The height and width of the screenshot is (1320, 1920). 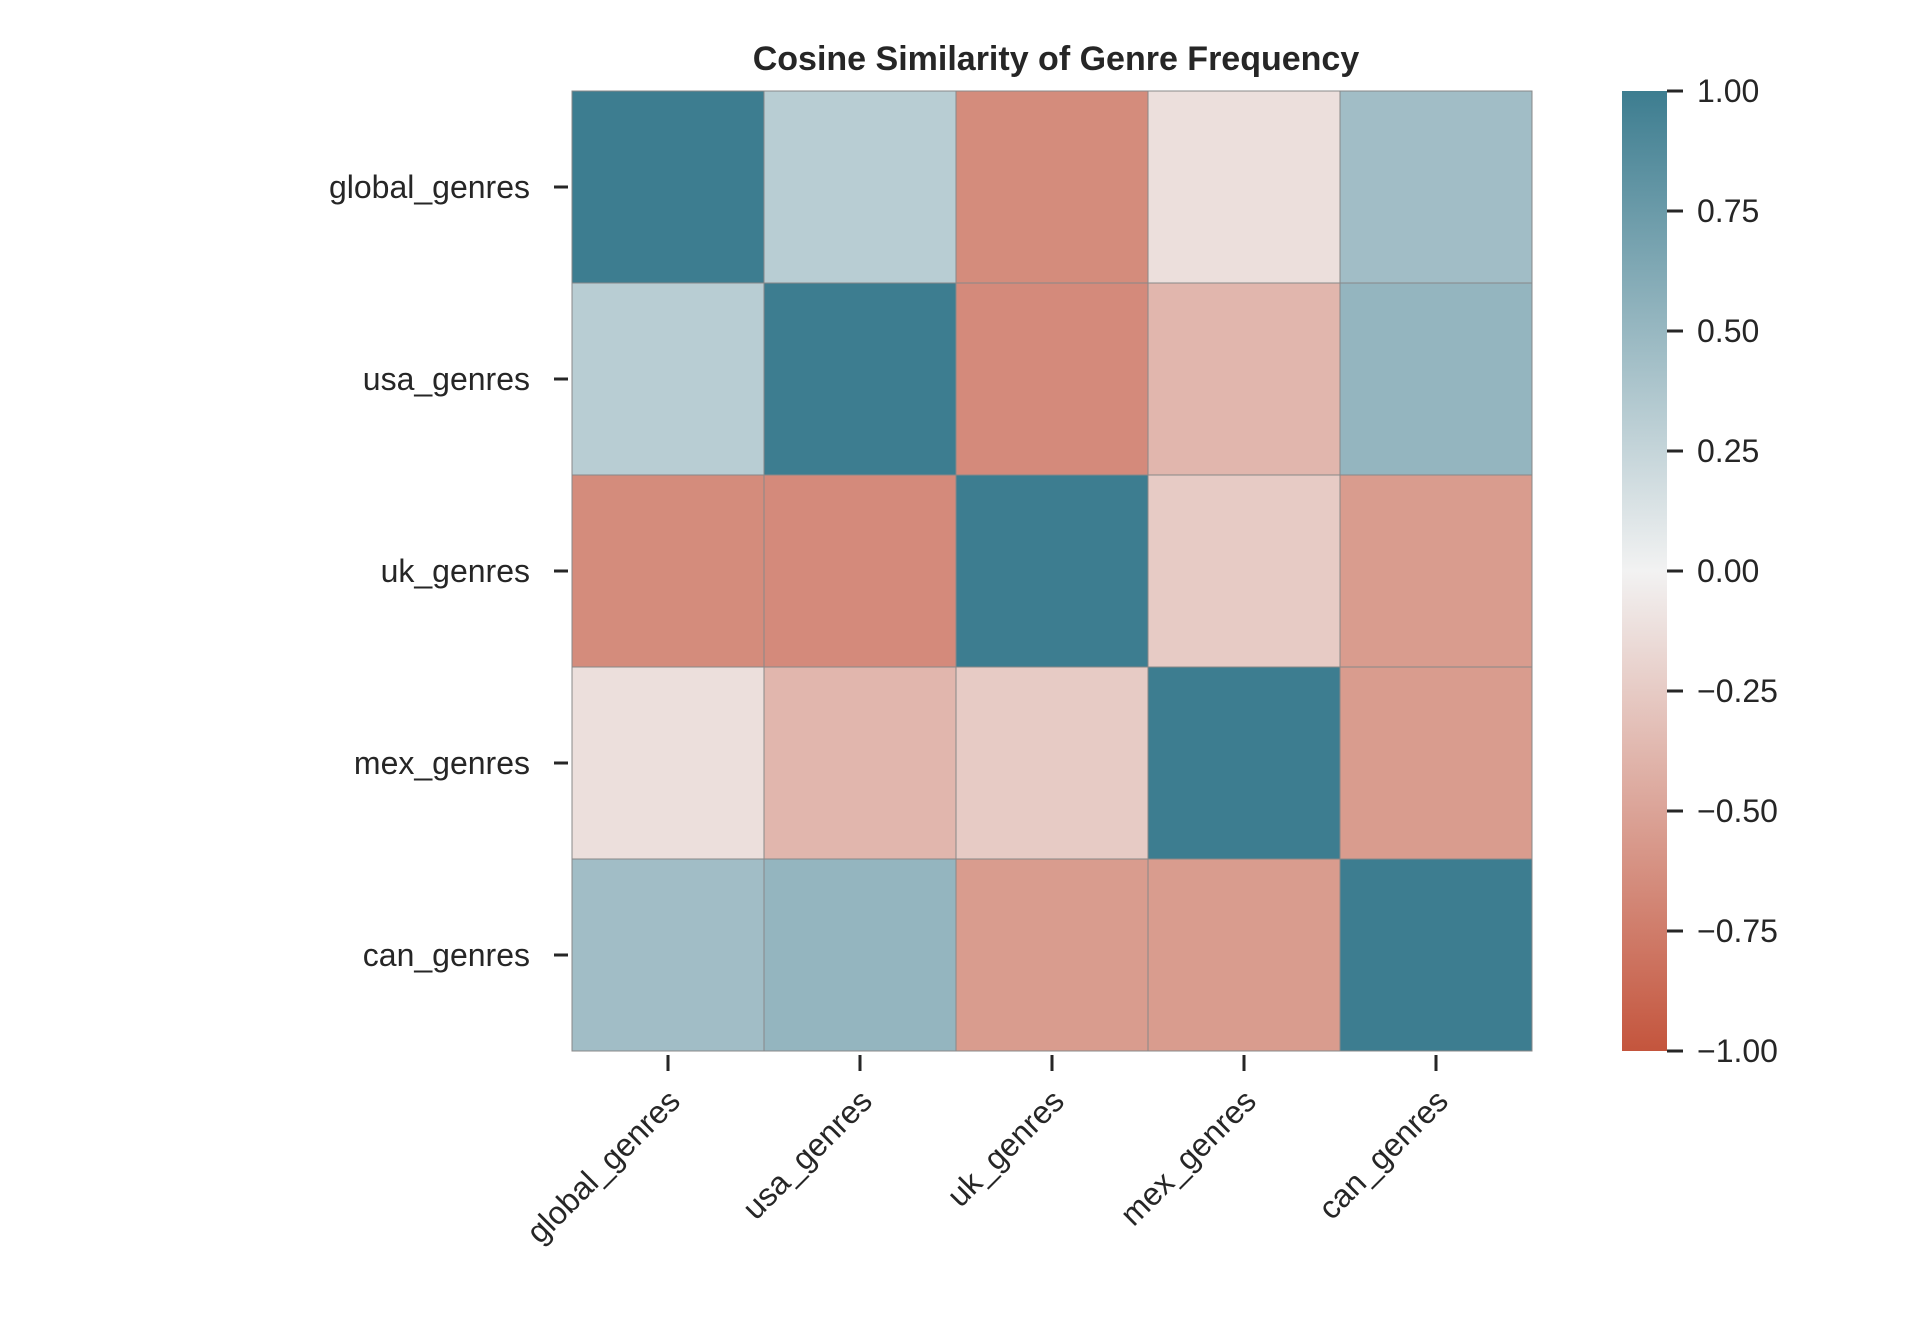 I want to click on heatmap-cell-global_genres-global_genres, so click(x=668, y=187).